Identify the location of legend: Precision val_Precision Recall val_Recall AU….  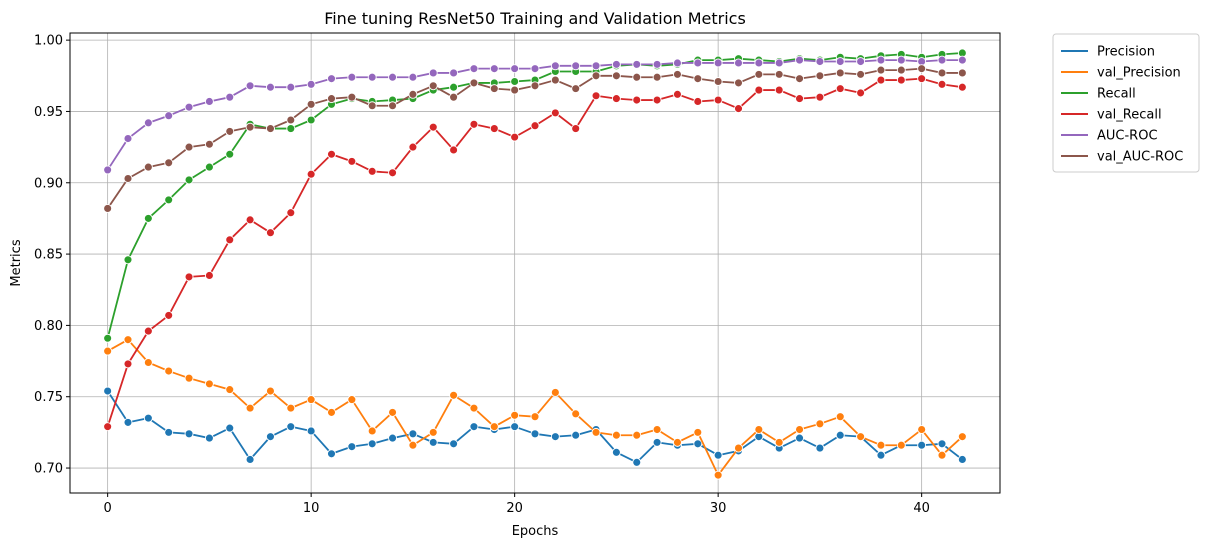
(1126, 103).